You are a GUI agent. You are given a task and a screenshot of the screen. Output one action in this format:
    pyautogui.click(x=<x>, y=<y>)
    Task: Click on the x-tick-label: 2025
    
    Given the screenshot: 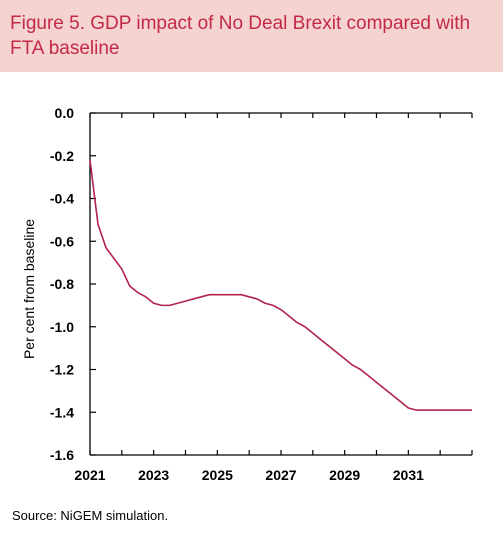 What is the action you would take?
    pyautogui.click(x=217, y=475)
    